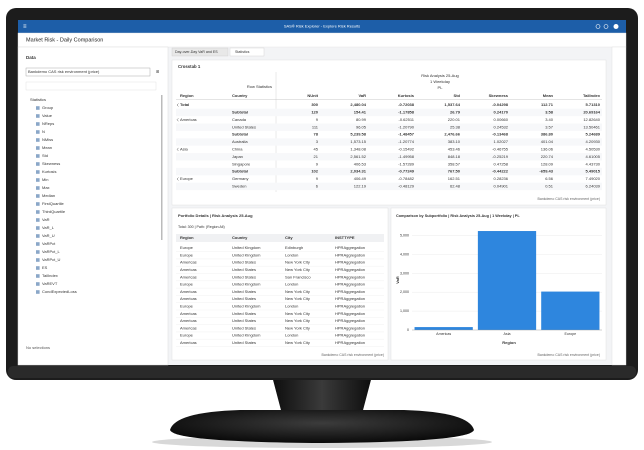  I want to click on column-header: Kurtosis, so click(406, 95).